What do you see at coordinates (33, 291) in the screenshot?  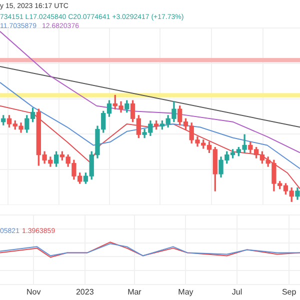 I see `x-tick-label: Nov` at bounding box center [33, 291].